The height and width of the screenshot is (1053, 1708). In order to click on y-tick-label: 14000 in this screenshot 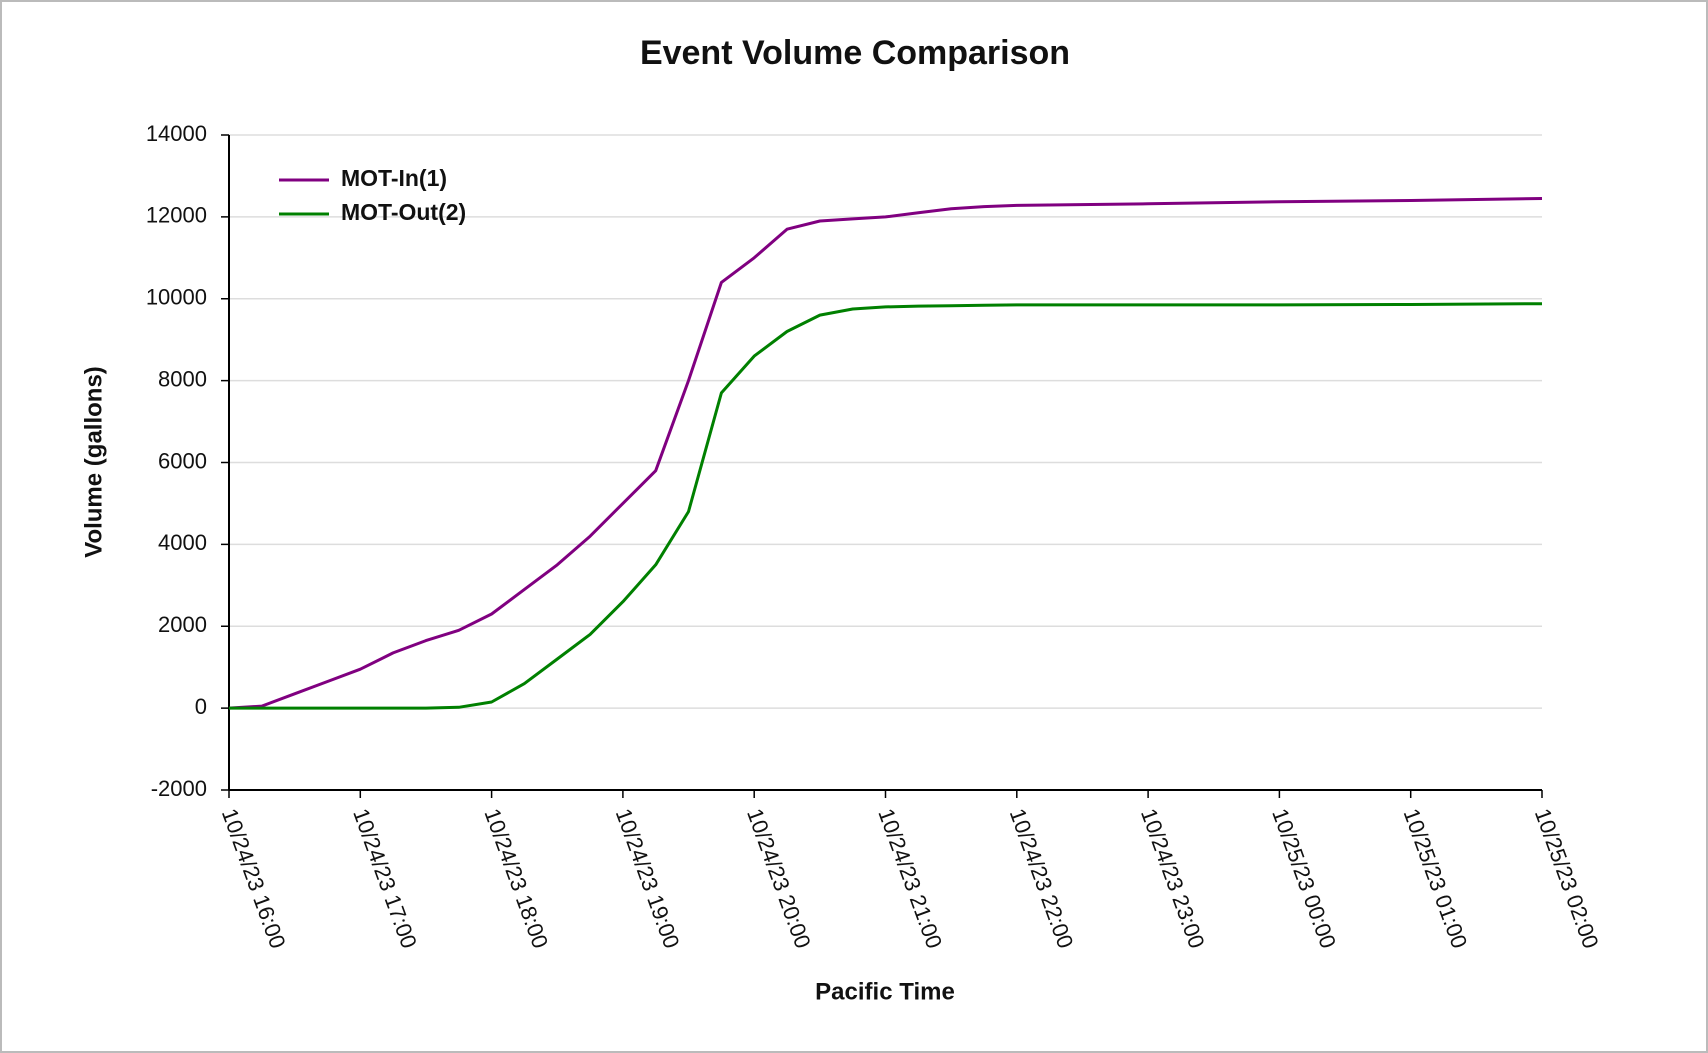, I will do `click(176, 133)`.